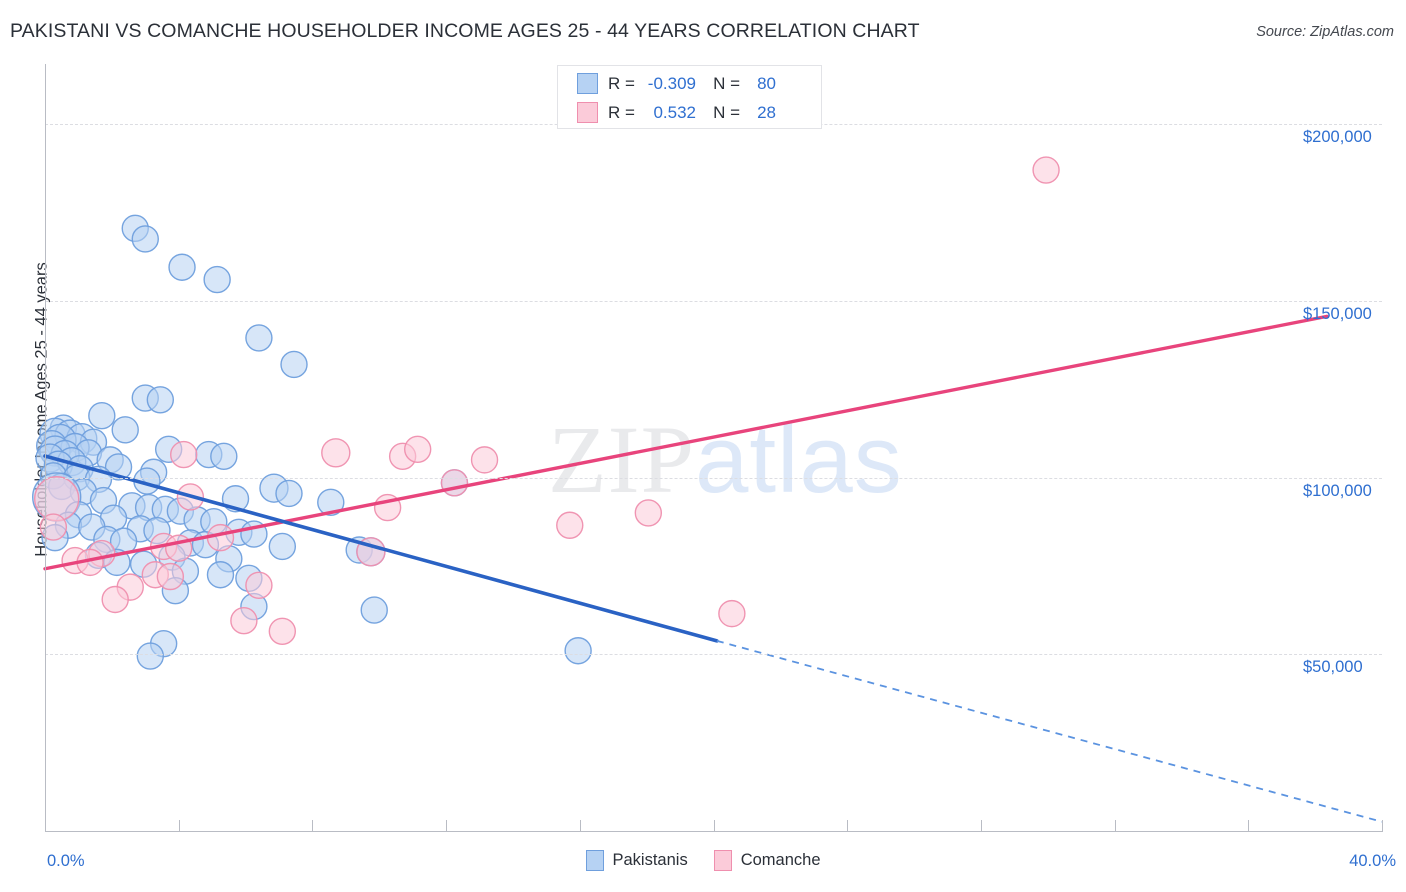 The width and height of the screenshot is (1406, 892). I want to click on stats-r-value-1: -0.309, so click(671, 83).